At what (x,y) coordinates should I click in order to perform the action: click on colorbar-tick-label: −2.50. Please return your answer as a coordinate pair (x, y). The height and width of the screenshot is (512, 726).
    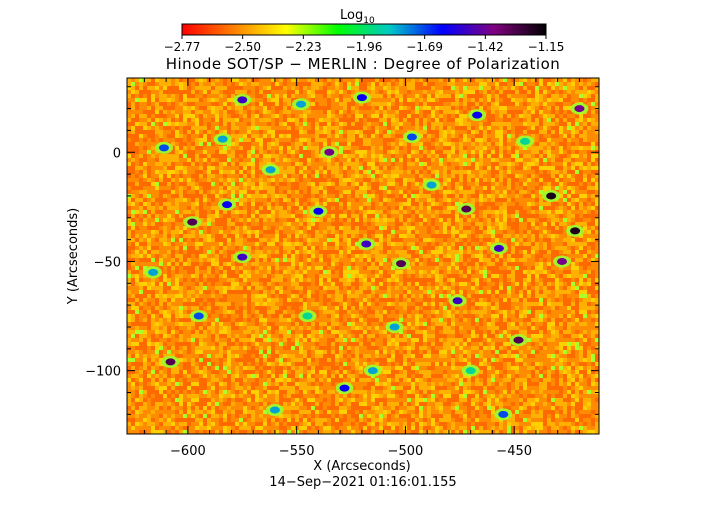
    Looking at the image, I should click on (242, 47).